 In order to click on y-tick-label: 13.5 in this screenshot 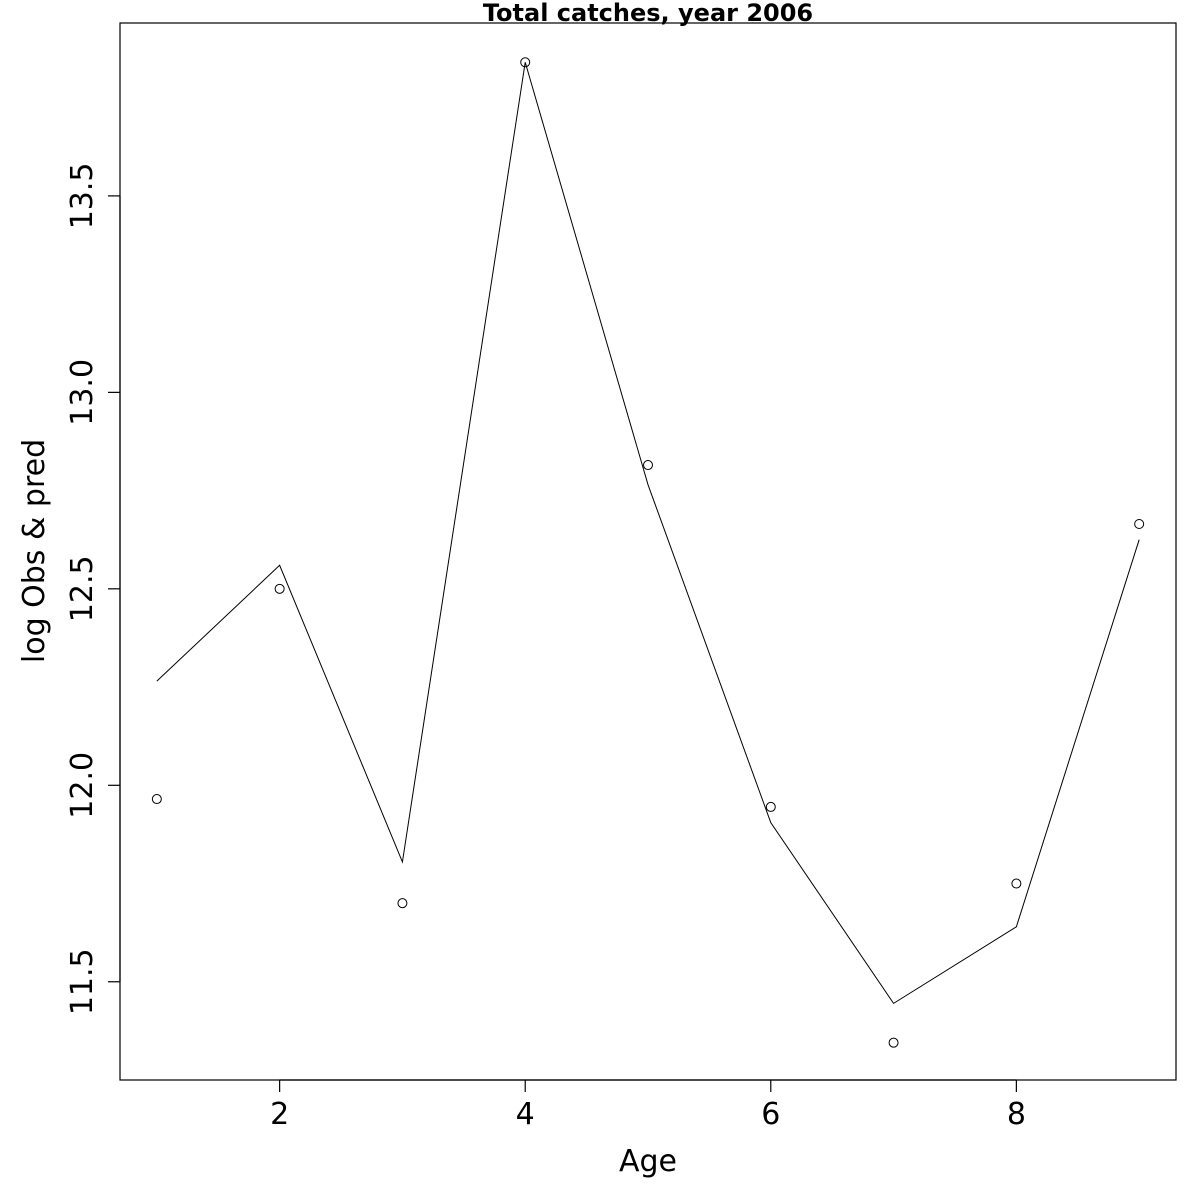, I will do `click(82, 195)`.